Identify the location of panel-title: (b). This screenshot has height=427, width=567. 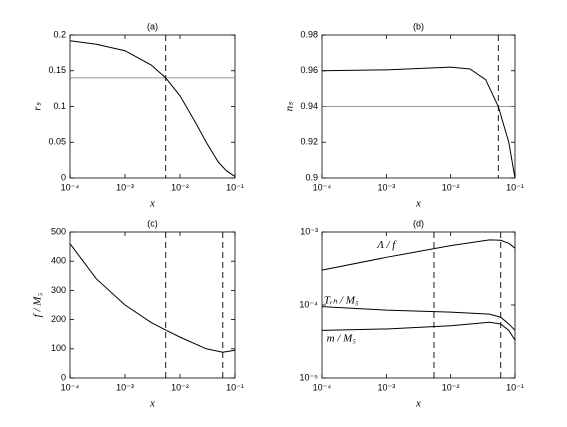
(418, 26).